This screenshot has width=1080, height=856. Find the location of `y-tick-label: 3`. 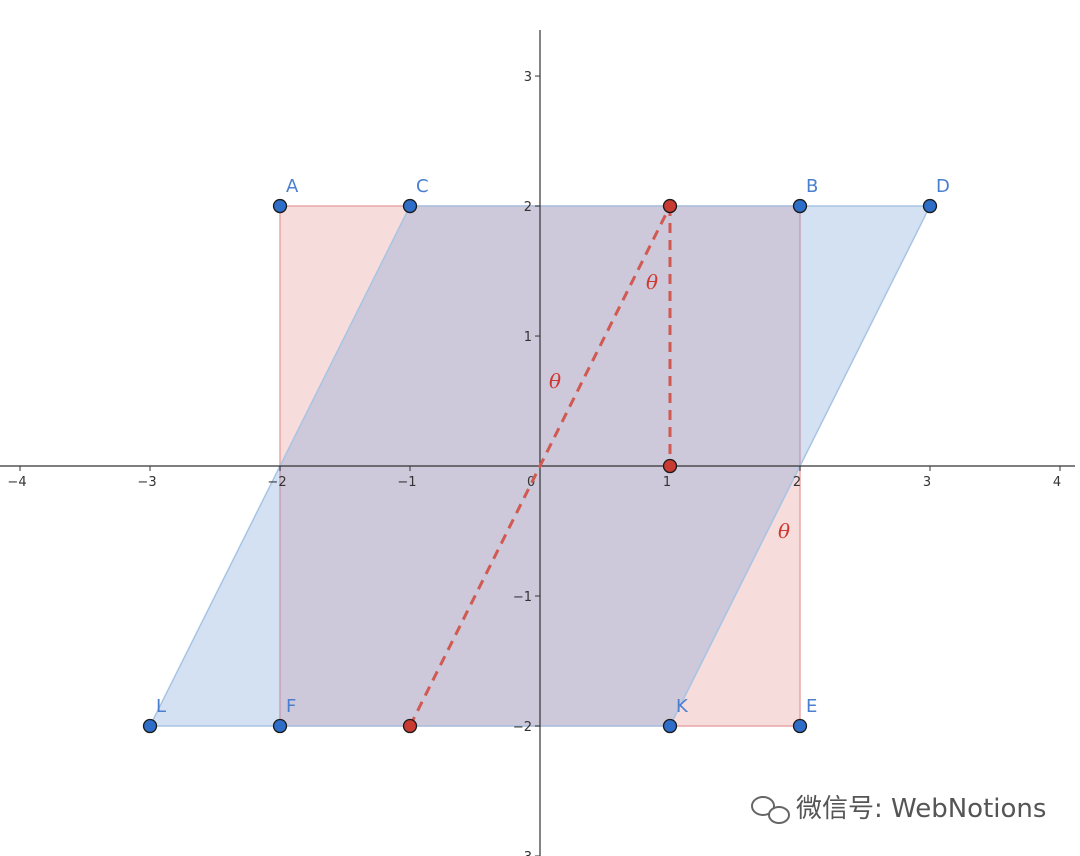

y-tick-label: 3 is located at coordinates (528, 77).